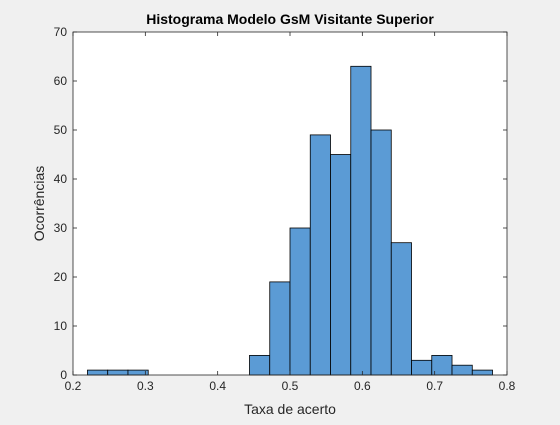 This screenshot has height=425, width=560. Describe the element at coordinates (217, 386) in the screenshot. I see `x-tick-label: 0.4` at that location.